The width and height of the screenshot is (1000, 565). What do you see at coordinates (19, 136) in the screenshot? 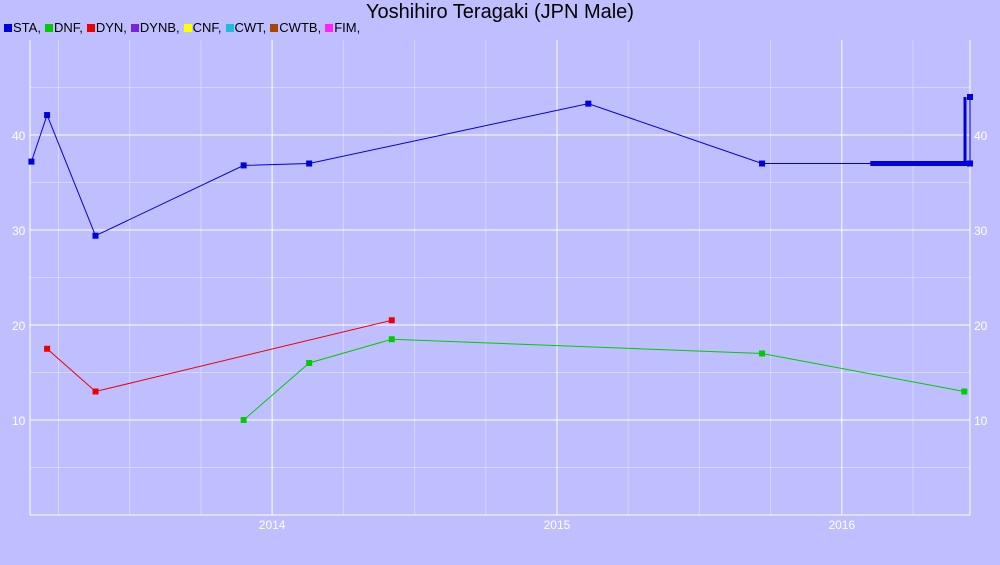
I see `y-tick-label-left: 40` at bounding box center [19, 136].